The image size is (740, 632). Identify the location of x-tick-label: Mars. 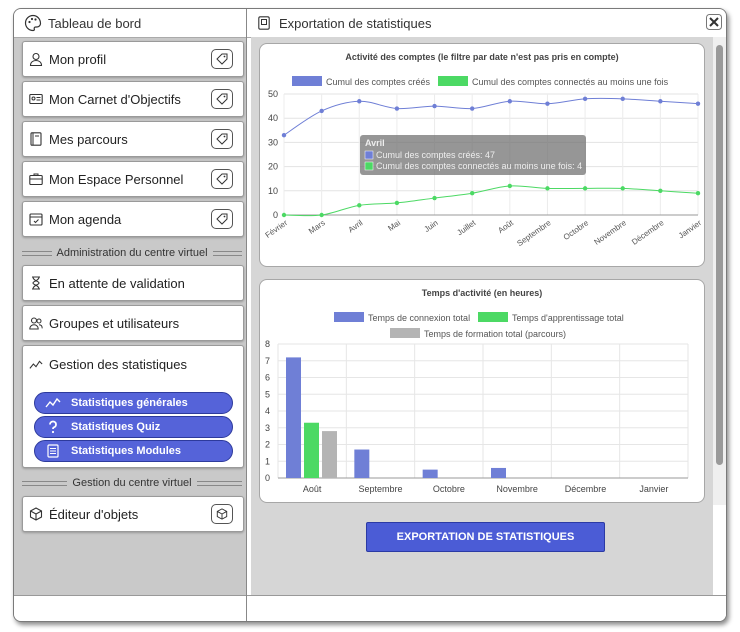
(317, 227).